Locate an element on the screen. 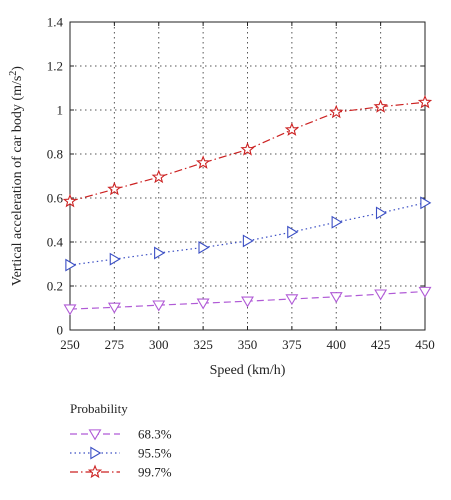  y-tick-label: 0.6 is located at coordinates (55, 198).